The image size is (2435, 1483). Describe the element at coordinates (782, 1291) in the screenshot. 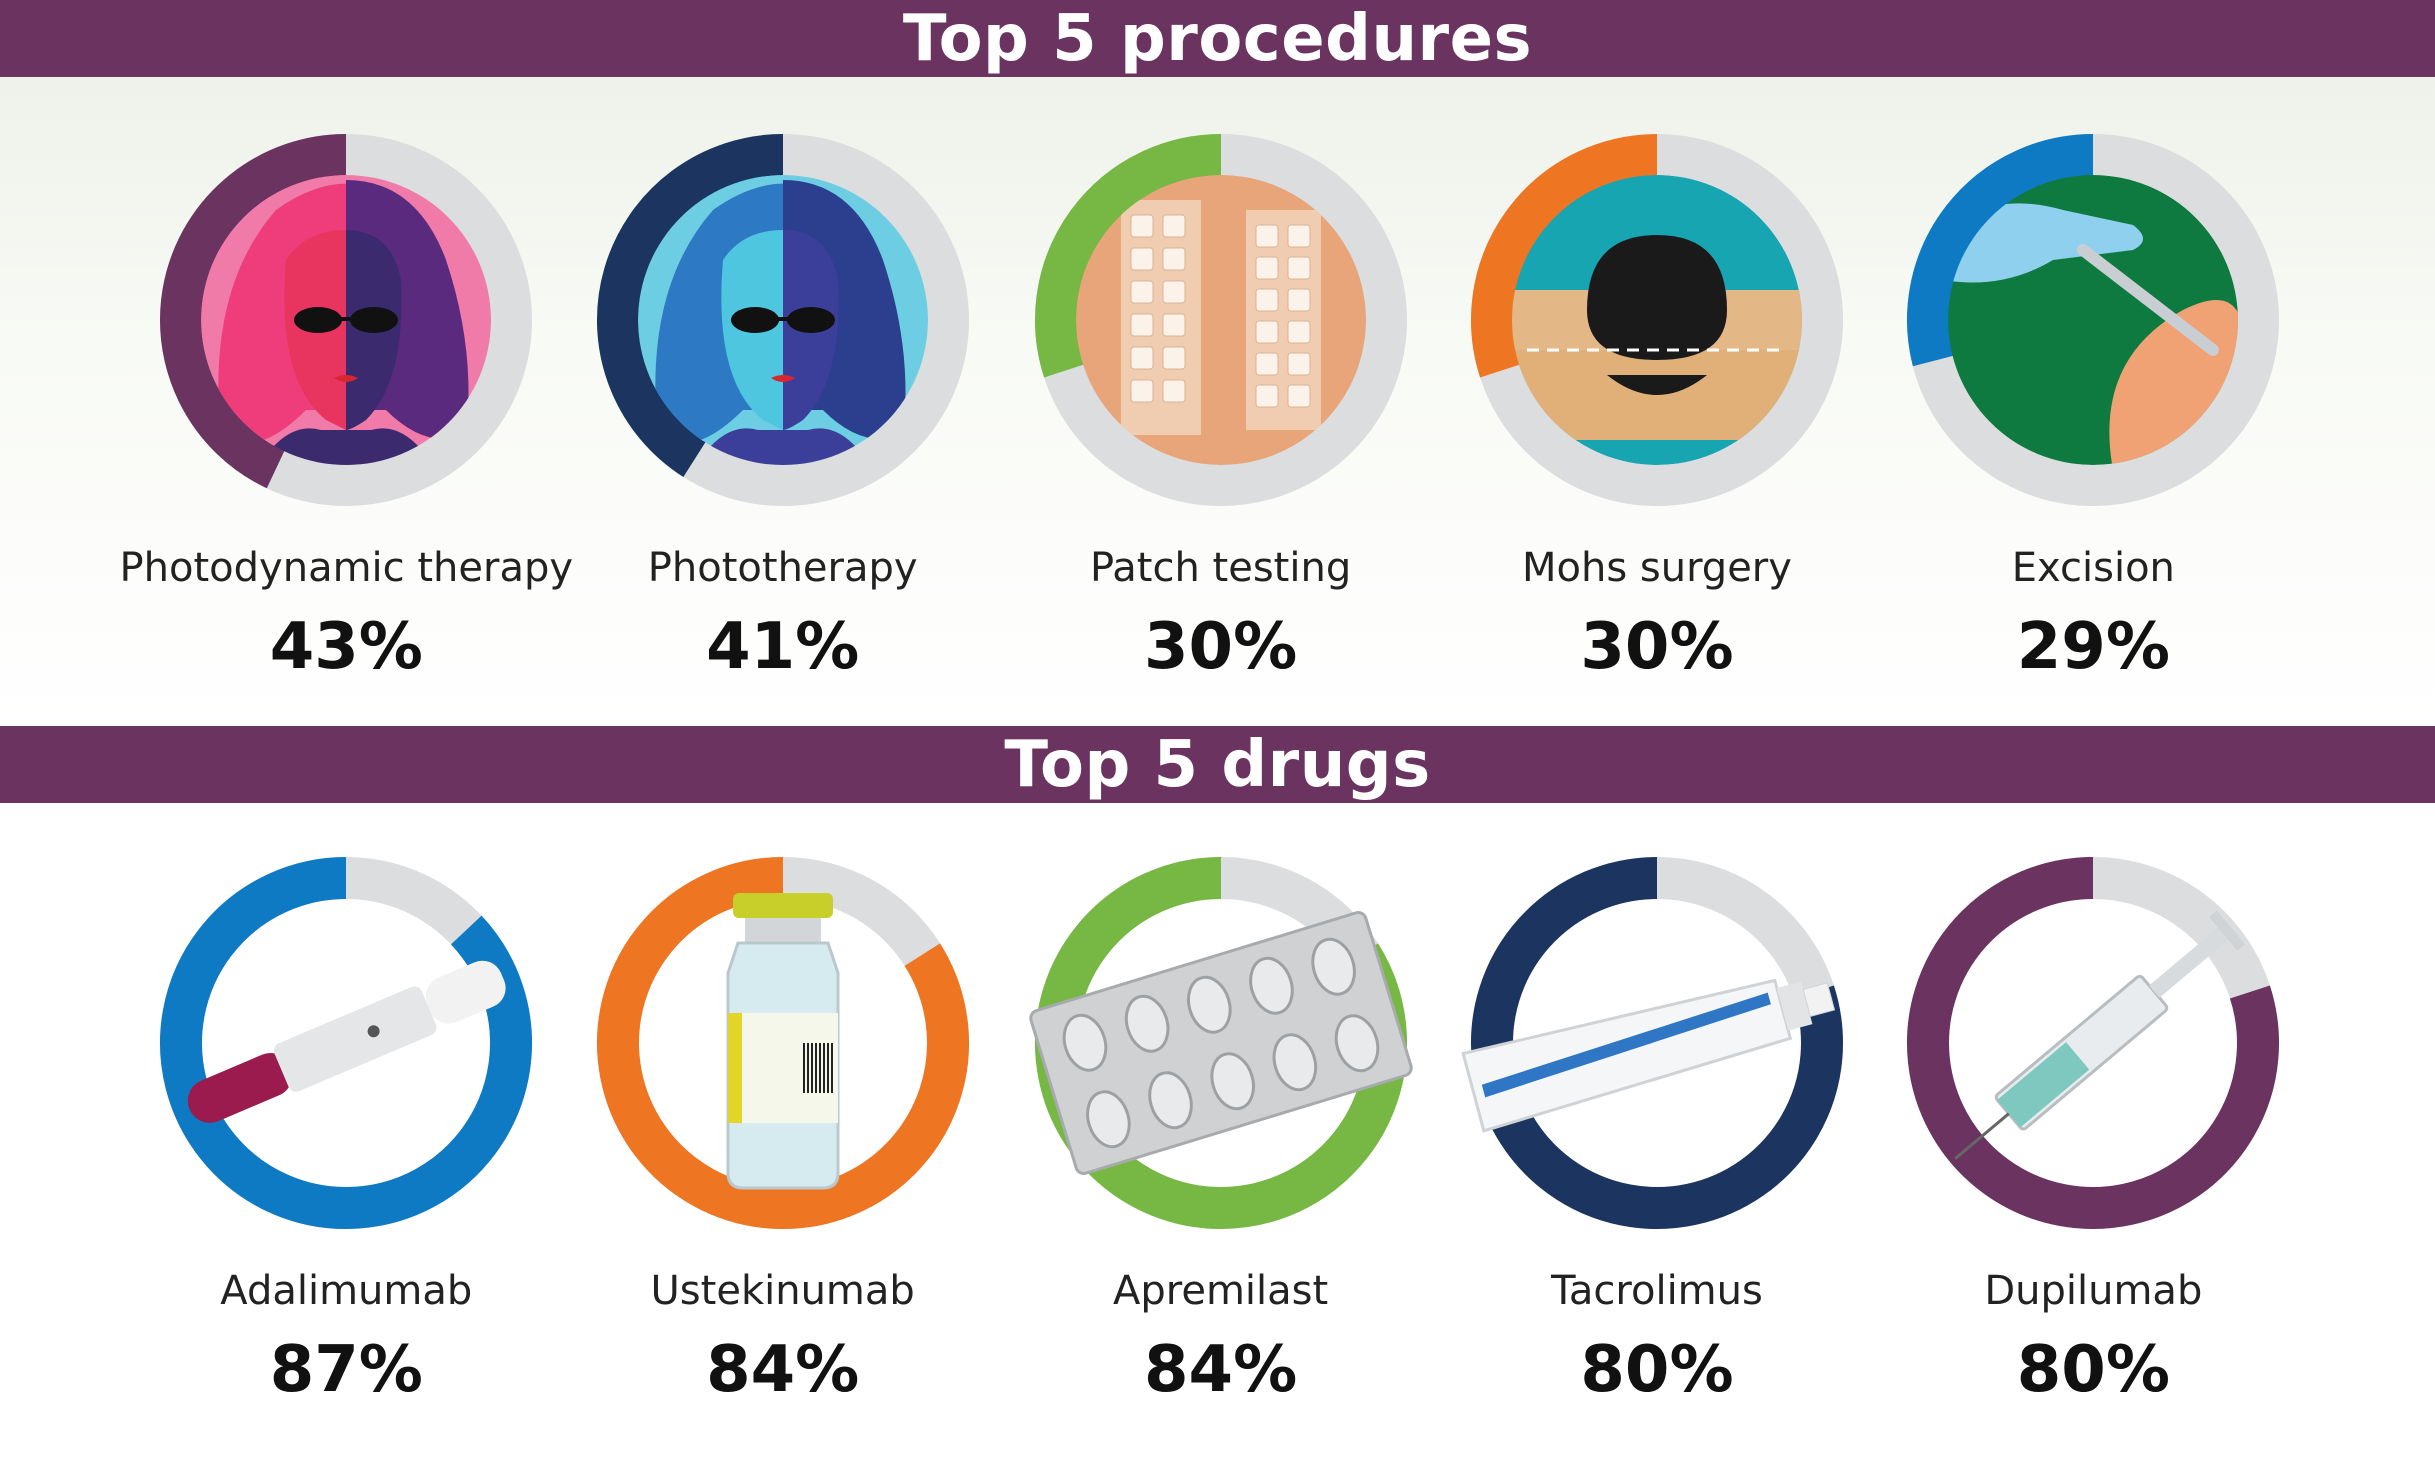

I see `category-label: Ustekinumab` at that location.